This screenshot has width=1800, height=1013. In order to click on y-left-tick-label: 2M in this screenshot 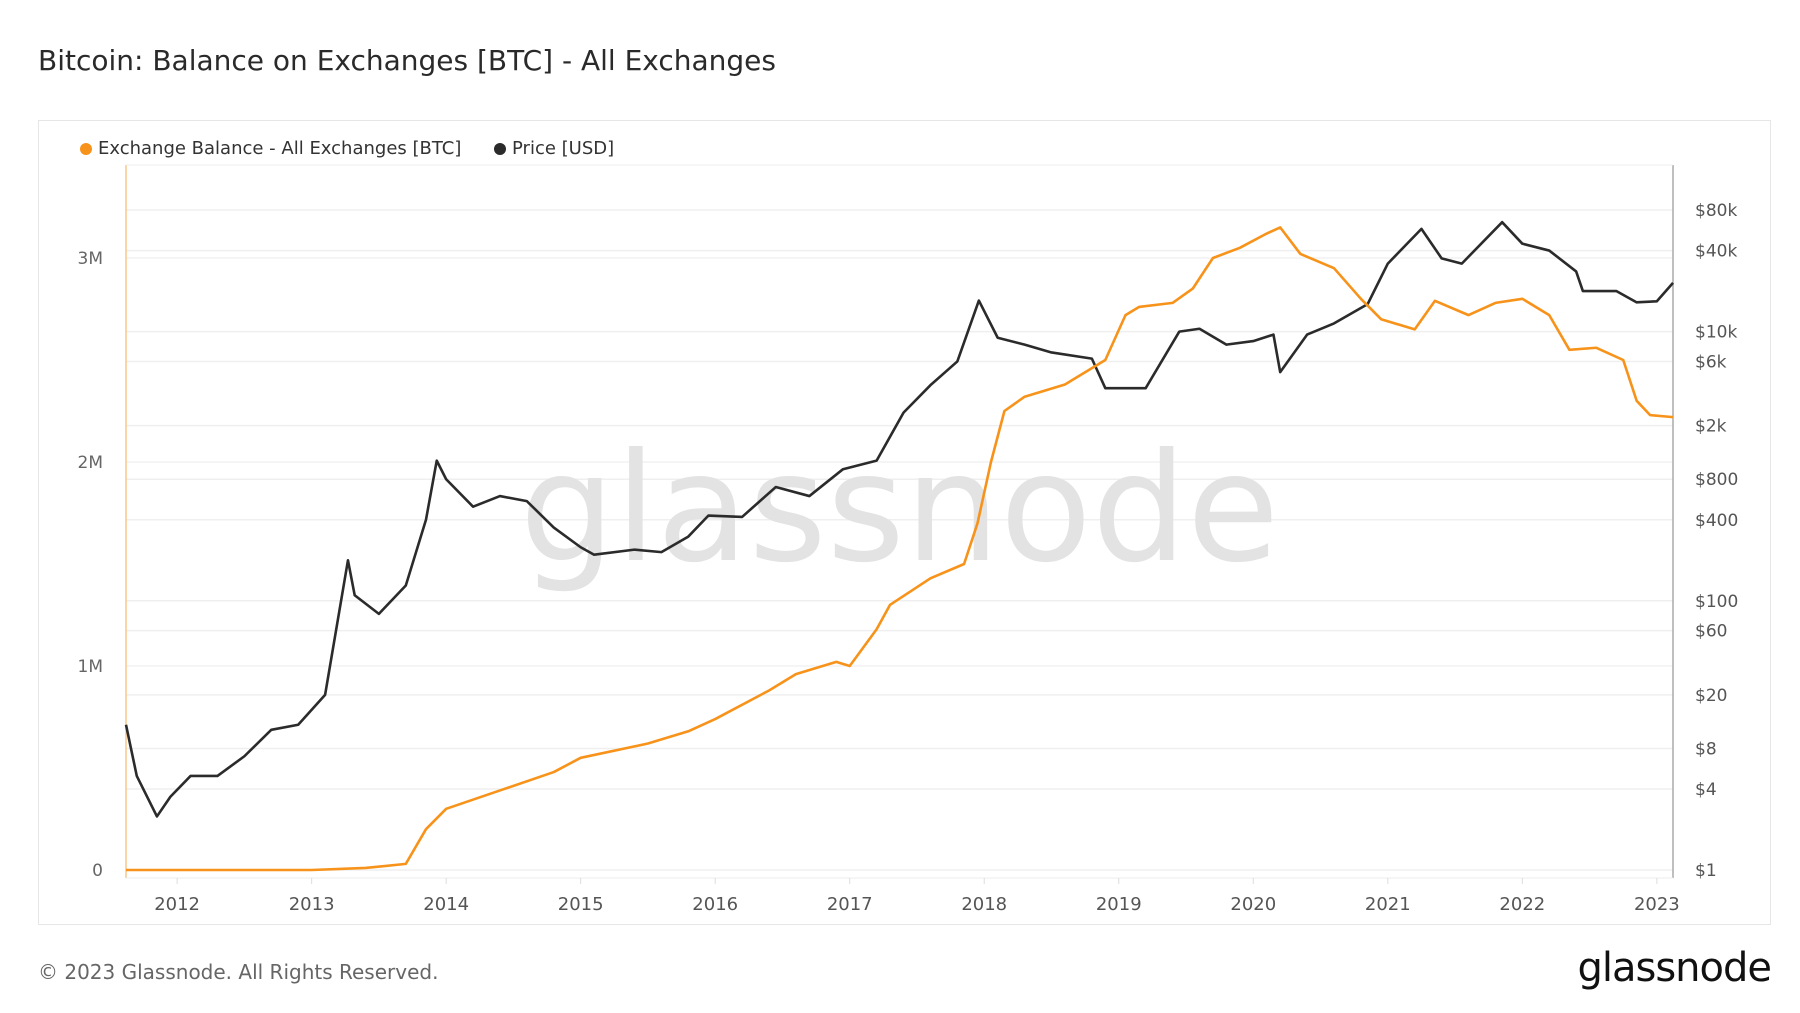, I will do `click(90, 463)`.